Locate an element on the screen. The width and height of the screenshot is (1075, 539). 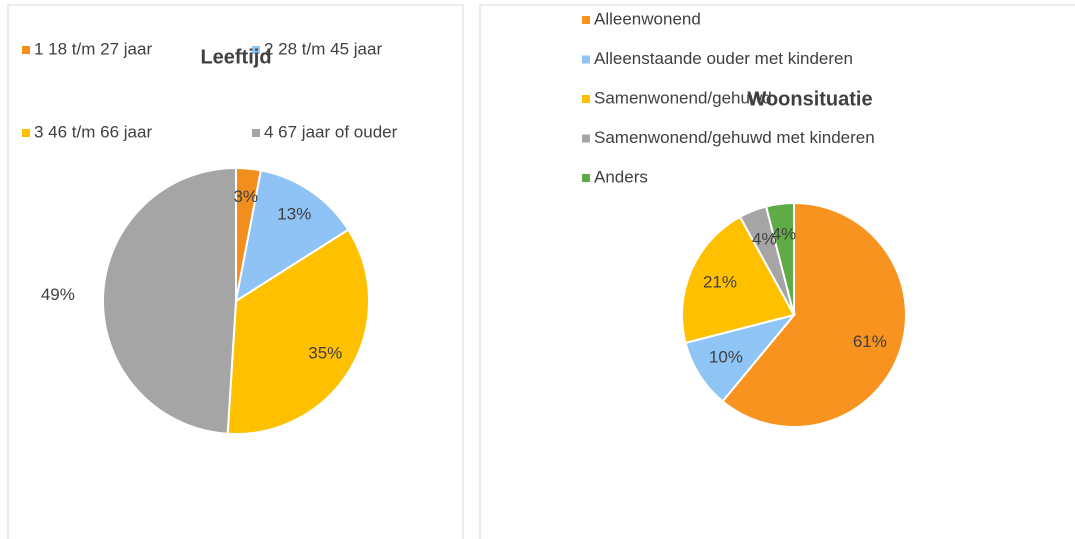
legend-label: Samenwonend/gehuwd met kinderen is located at coordinates (734, 137).